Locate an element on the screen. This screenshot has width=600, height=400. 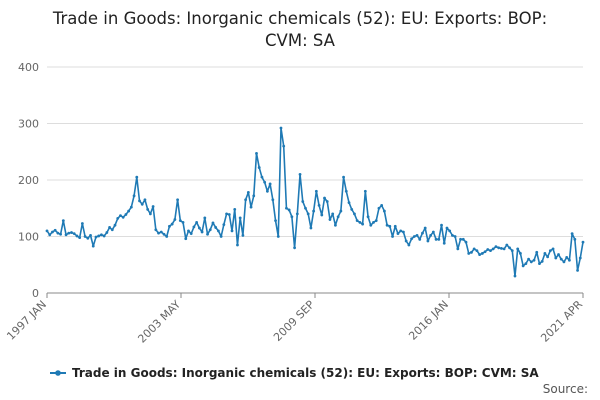
y-tick-label: 400 is located at coordinates (28, 67).